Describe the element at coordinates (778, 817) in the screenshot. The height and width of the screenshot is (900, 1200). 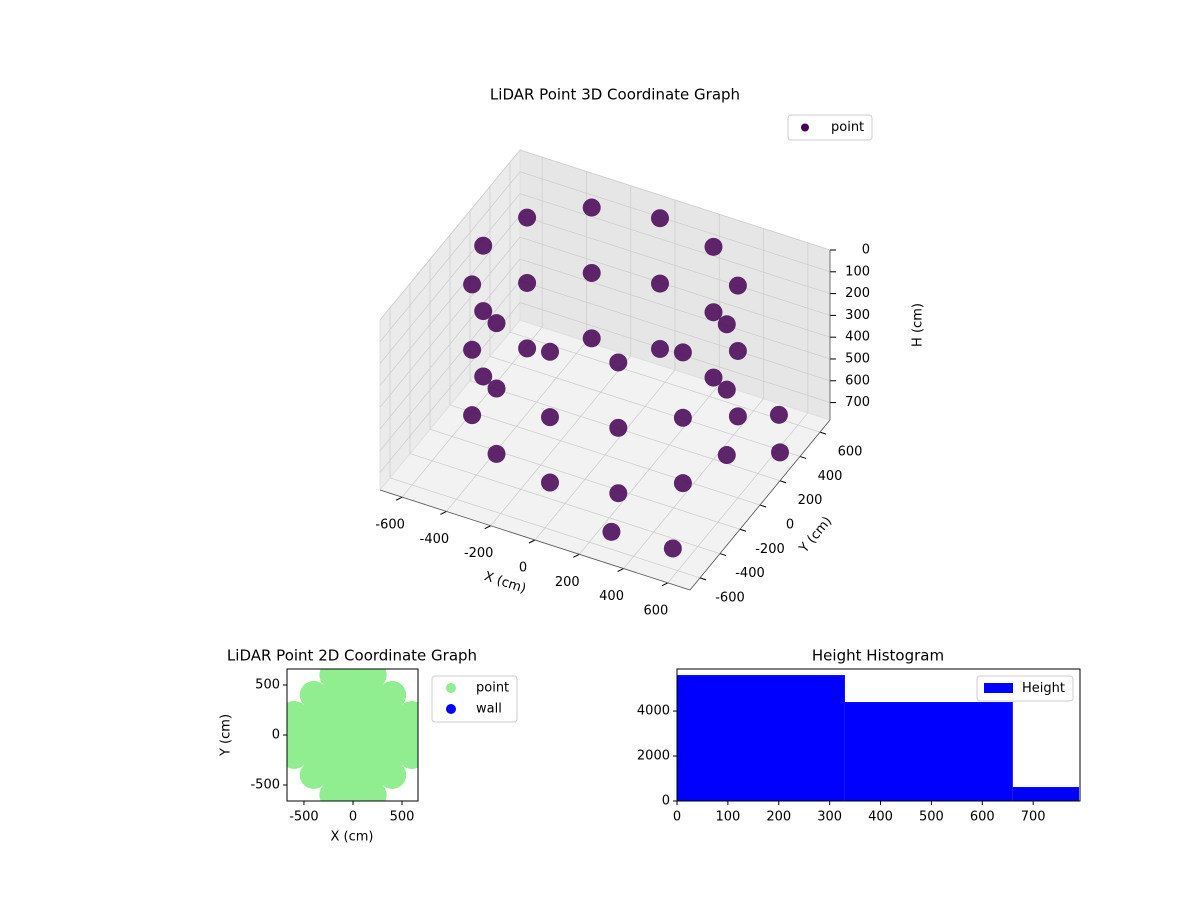
I see `x-tick-label: 200` at that location.